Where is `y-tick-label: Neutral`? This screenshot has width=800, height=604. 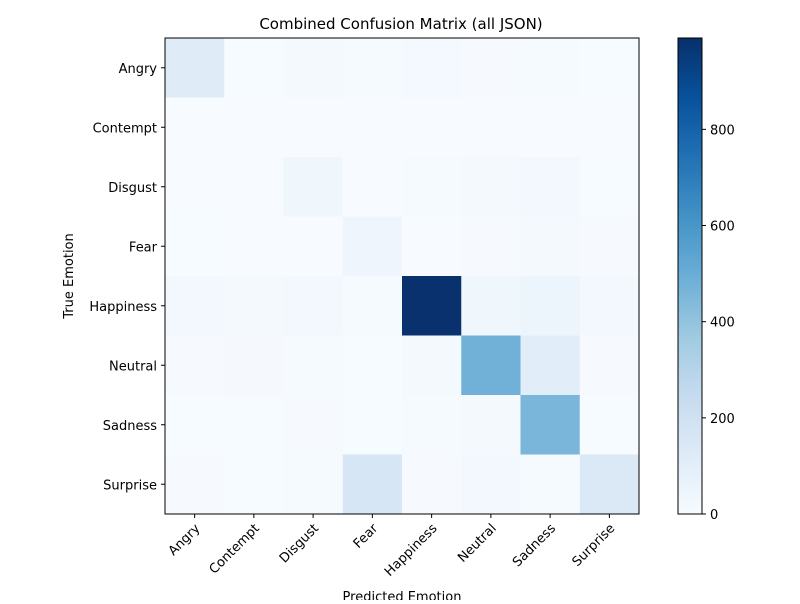 y-tick-label: Neutral is located at coordinates (133, 366).